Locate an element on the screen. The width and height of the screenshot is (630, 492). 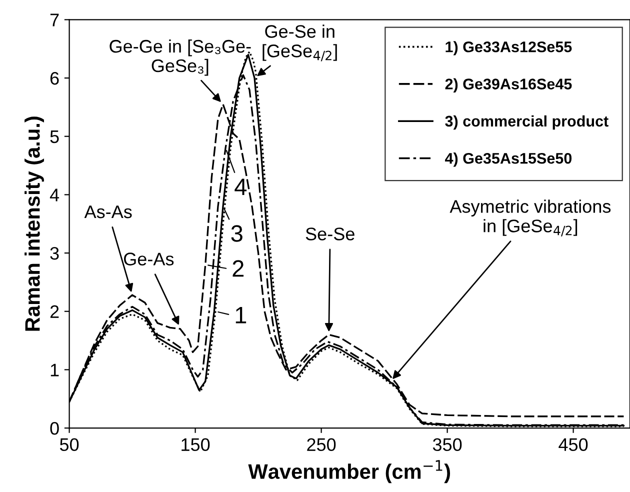
x-tick-label: 350 is located at coordinates (447, 445).